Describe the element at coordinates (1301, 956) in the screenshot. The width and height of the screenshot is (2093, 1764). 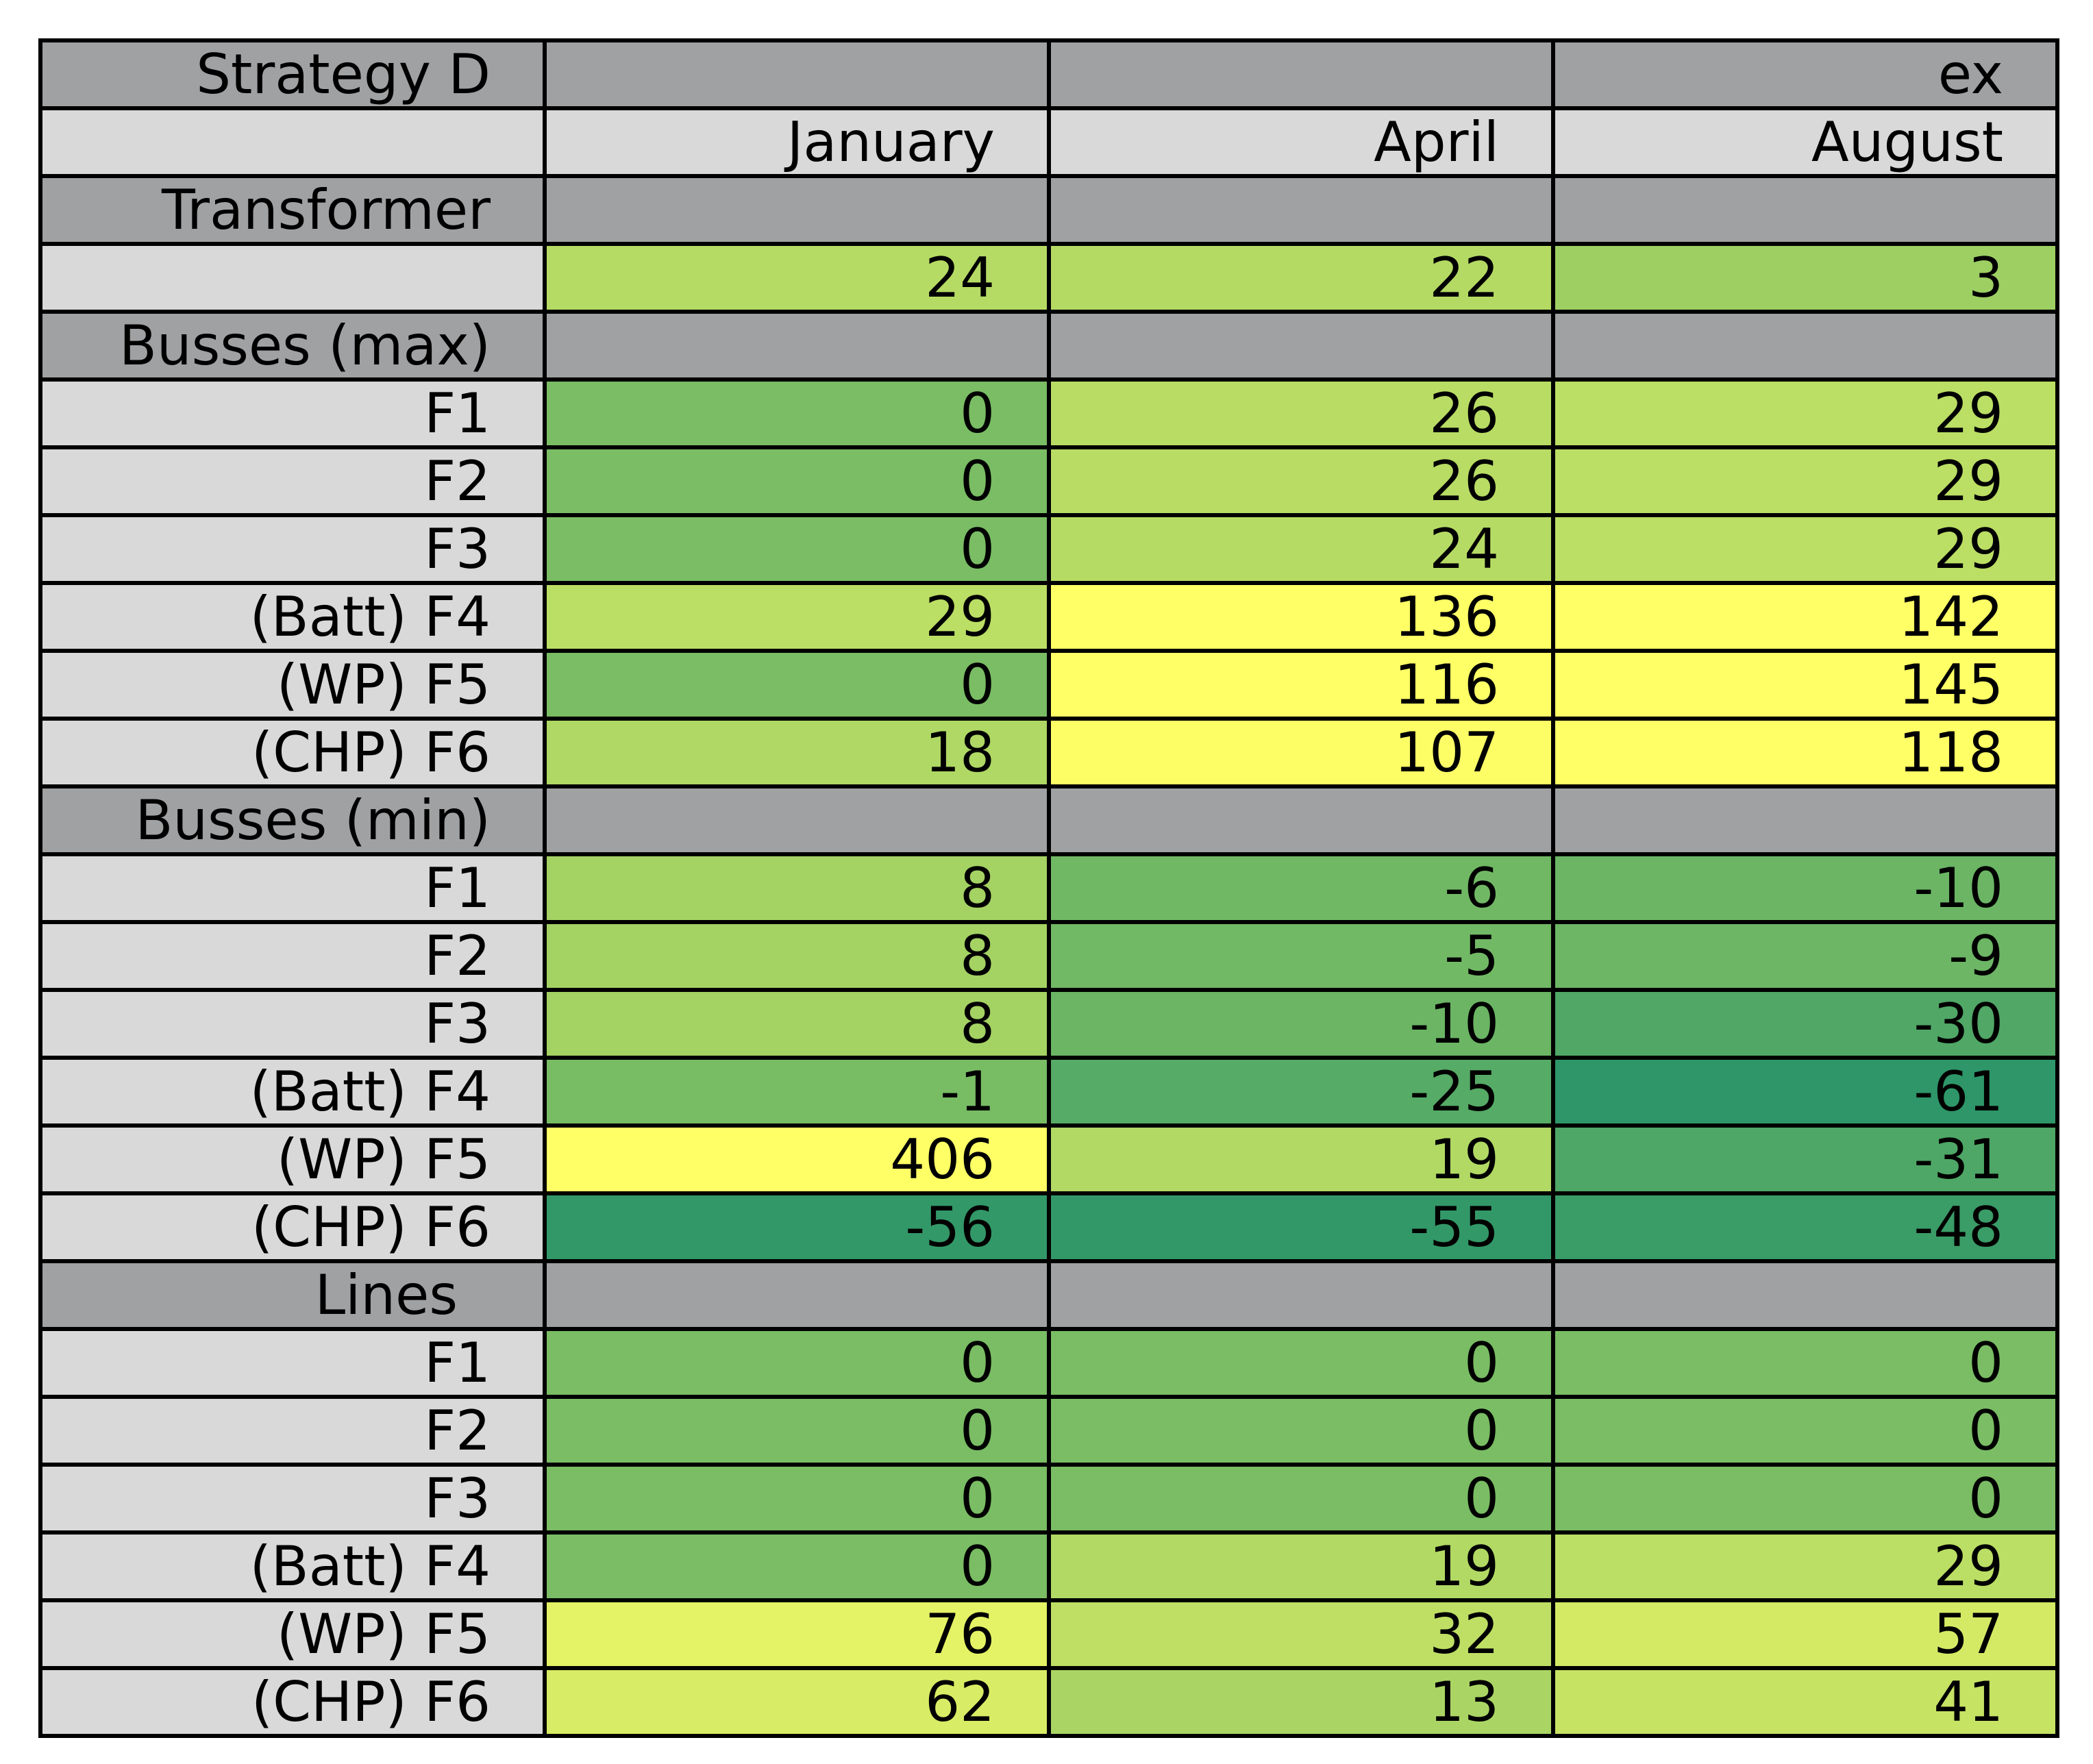
I see `value-cell: -5` at that location.